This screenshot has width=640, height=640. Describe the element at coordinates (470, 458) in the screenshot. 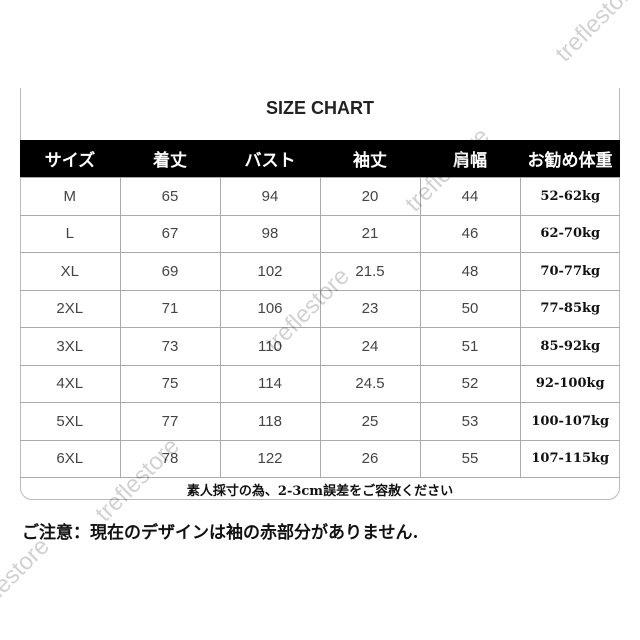

I see `table-cell: 55` at that location.